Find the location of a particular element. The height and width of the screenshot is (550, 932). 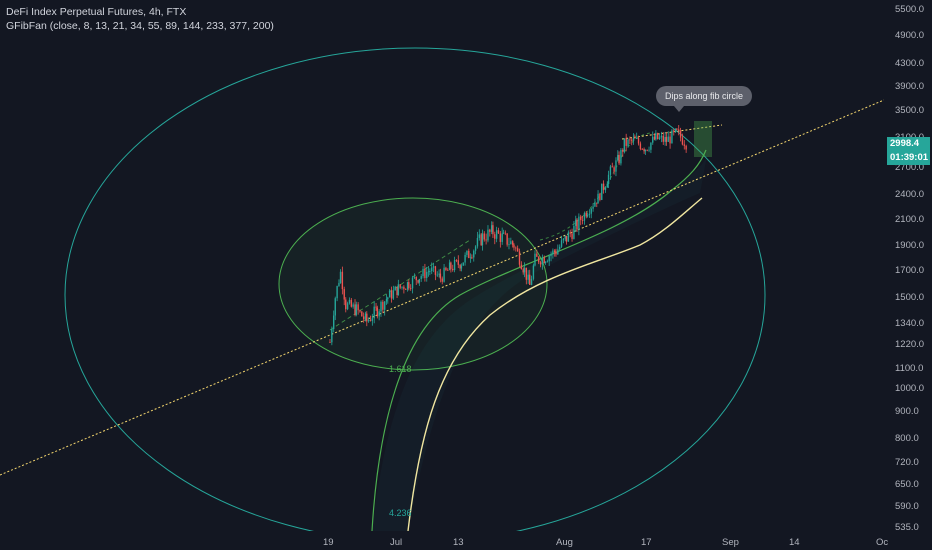

time-tick-label: Aug is located at coordinates (564, 542).